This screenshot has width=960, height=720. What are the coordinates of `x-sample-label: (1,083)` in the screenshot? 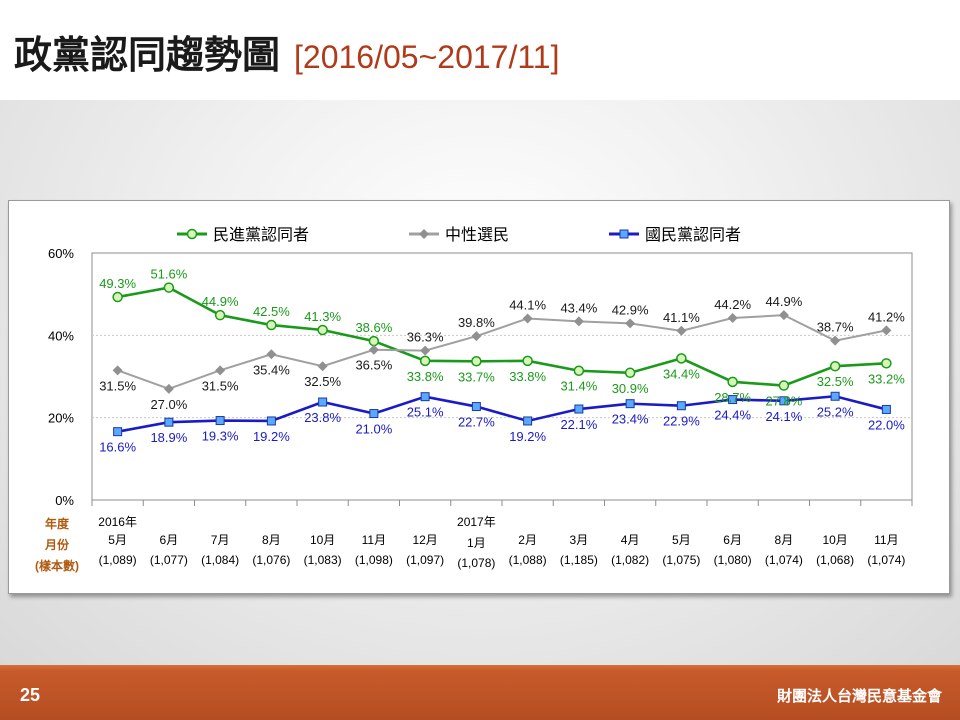 It's located at (323, 560).